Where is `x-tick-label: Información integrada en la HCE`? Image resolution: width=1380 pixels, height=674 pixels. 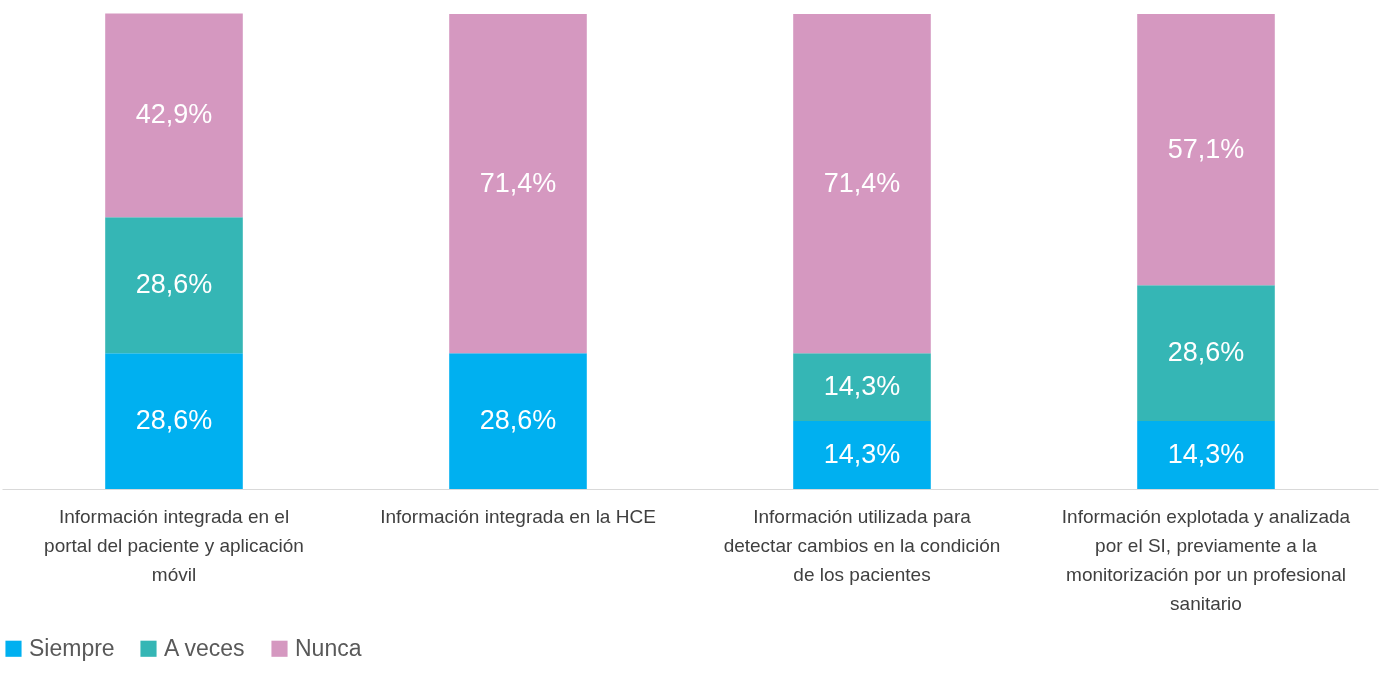
x-tick-label: Información integrada en la HCE is located at coordinates (518, 516).